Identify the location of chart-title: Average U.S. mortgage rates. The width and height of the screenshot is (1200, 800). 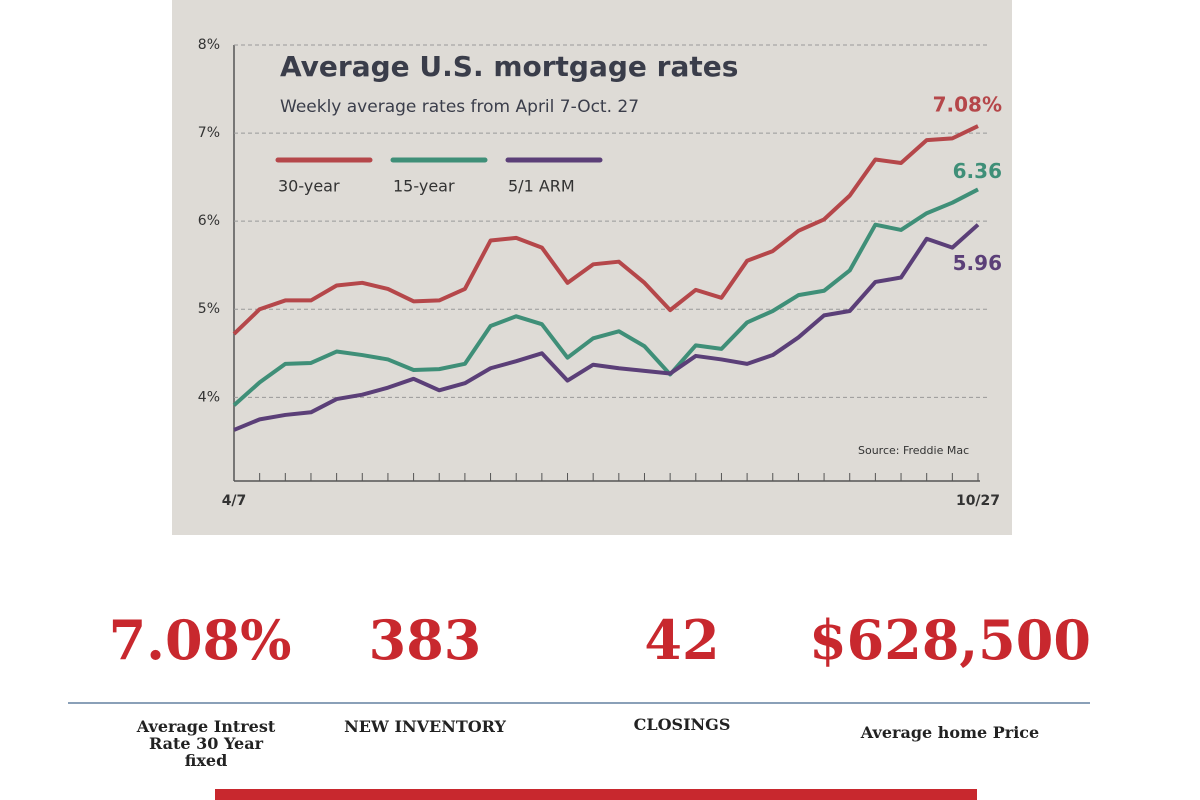
(509, 66).